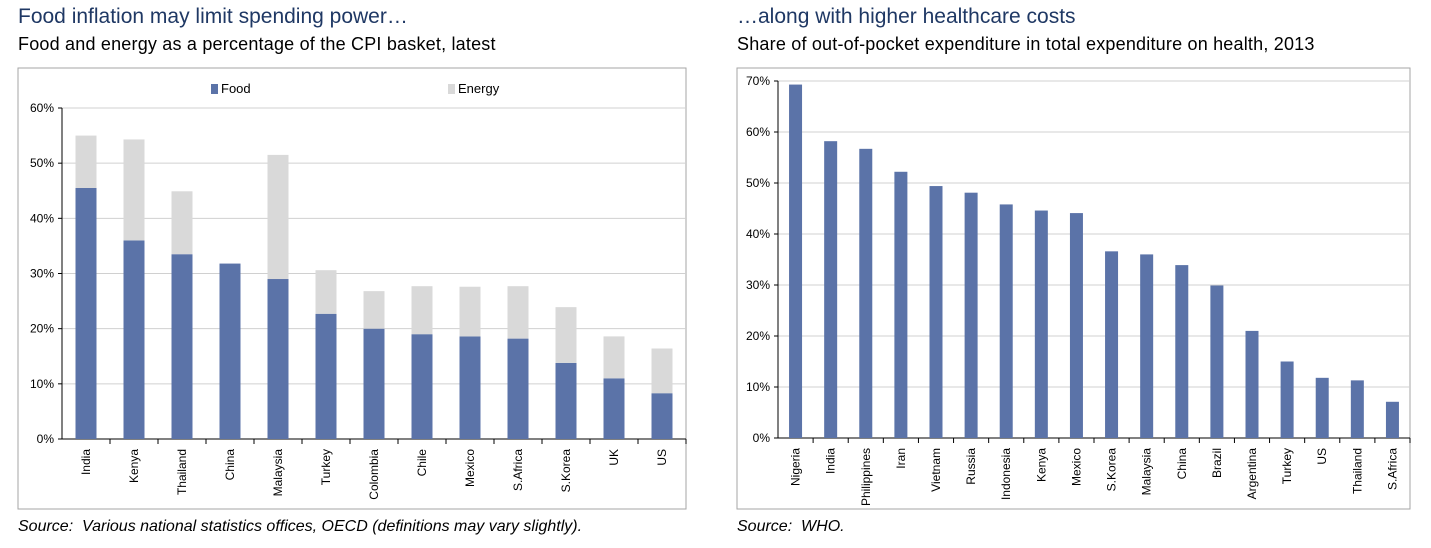  Describe the element at coordinates (566, 335) in the screenshot. I see `bar-s-korea-energy` at that location.